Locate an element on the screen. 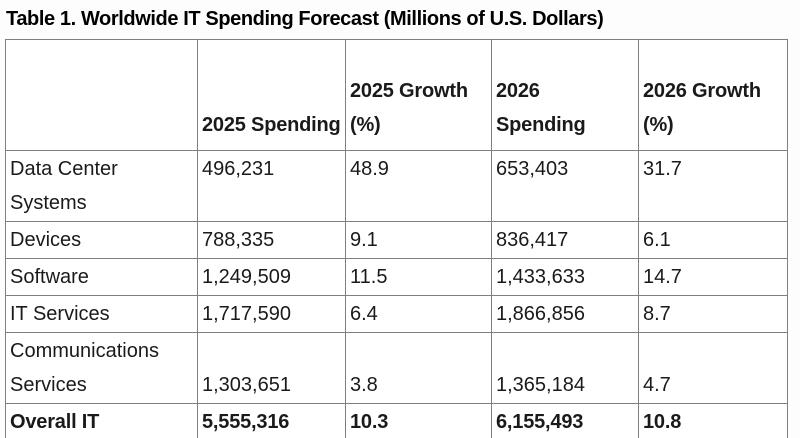  row-label: Software is located at coordinates (101, 277).